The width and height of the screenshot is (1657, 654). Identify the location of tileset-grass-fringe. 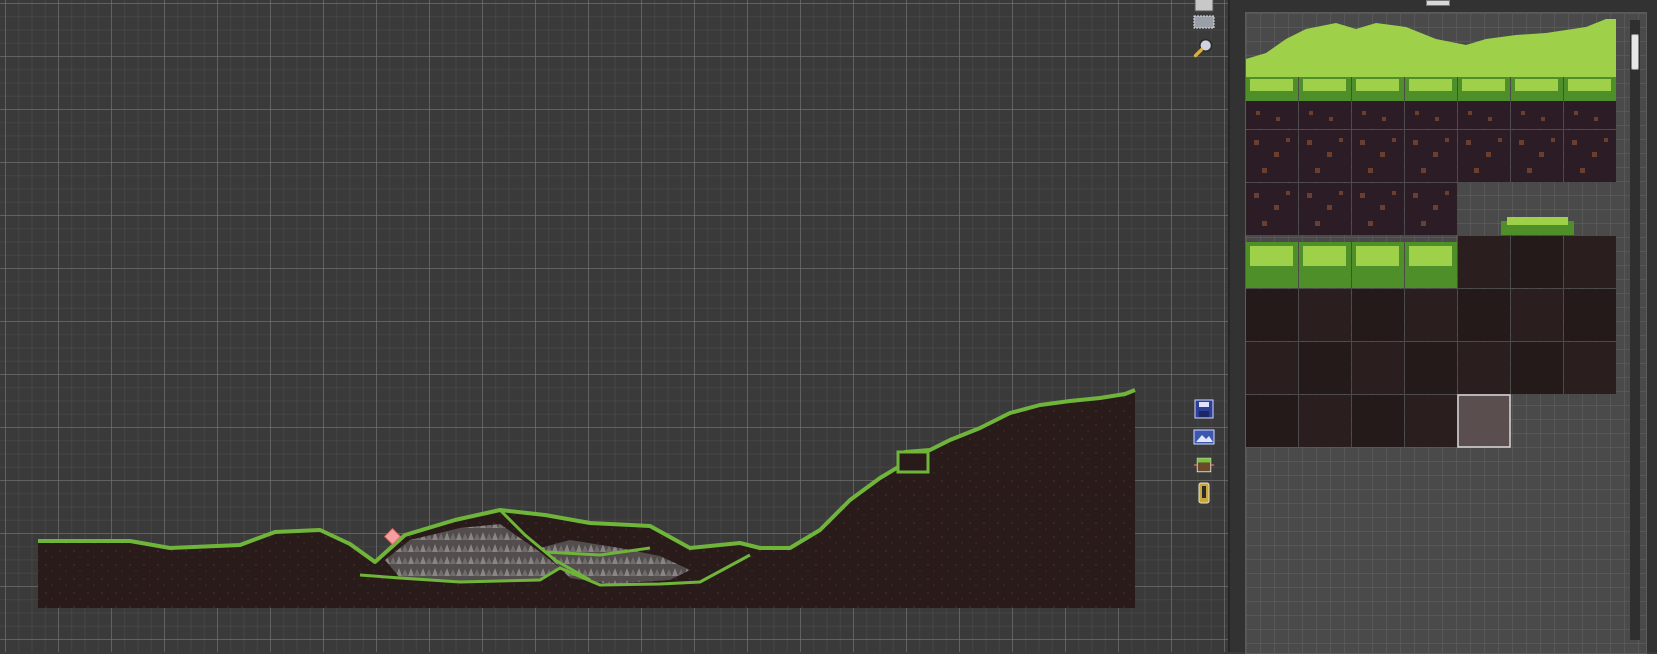
(1431, 48).